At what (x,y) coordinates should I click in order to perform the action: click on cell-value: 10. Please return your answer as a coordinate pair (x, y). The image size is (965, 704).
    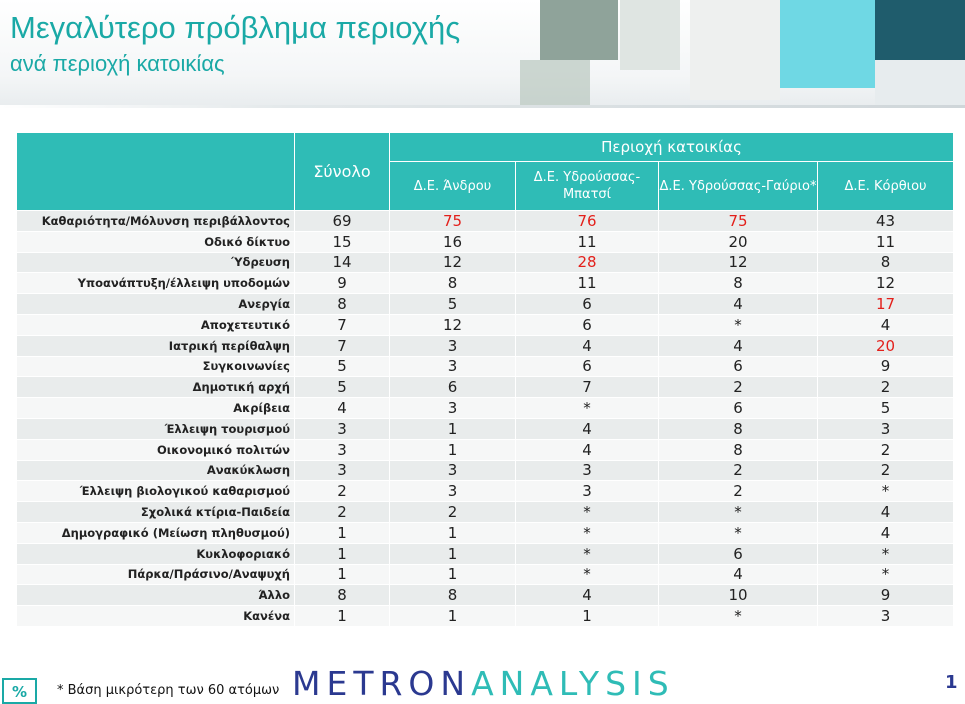
    Looking at the image, I should click on (738, 595).